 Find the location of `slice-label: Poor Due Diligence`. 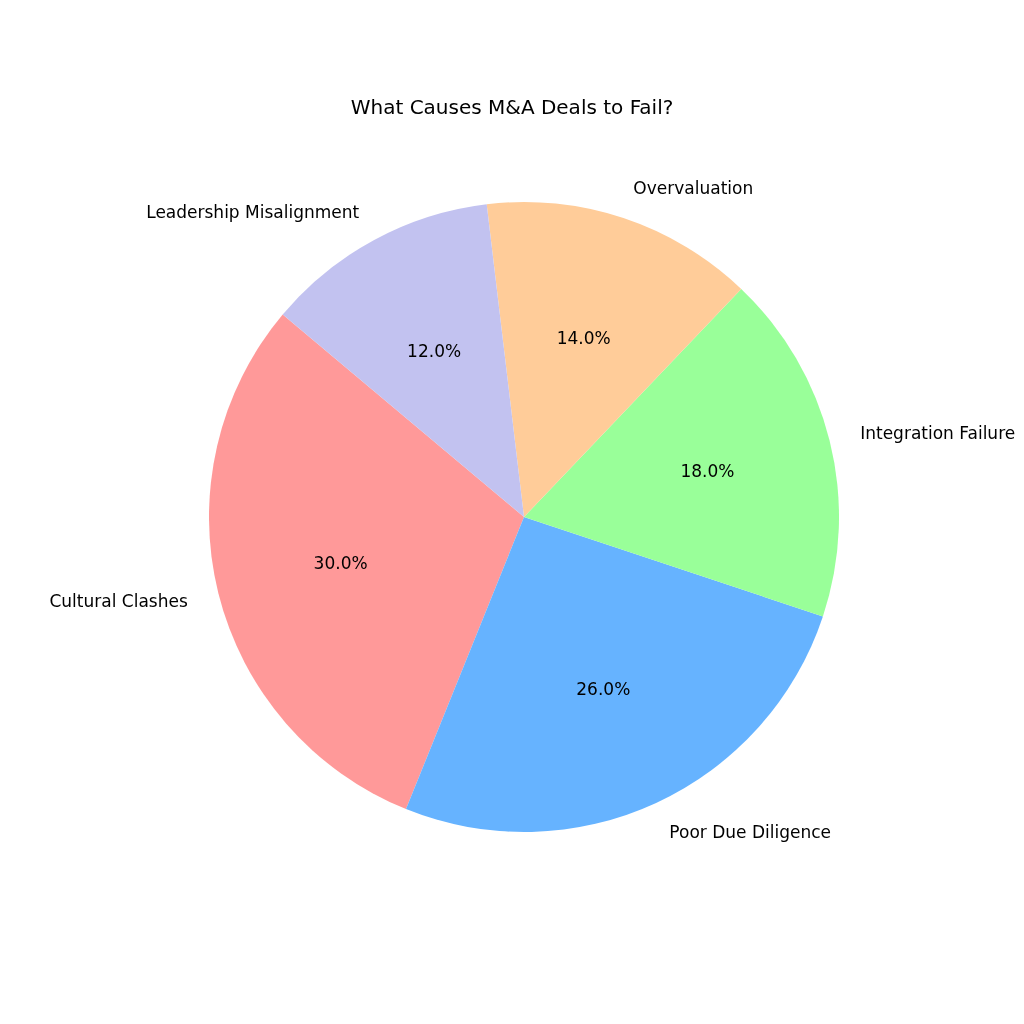

slice-label: Poor Due Diligence is located at coordinates (750, 831).